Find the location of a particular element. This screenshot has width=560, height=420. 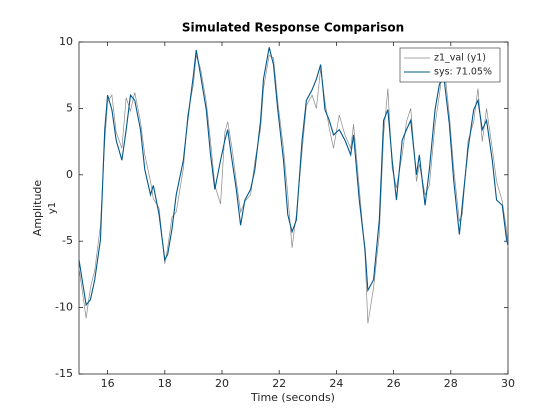

output-name: y1 is located at coordinates (52, 208).